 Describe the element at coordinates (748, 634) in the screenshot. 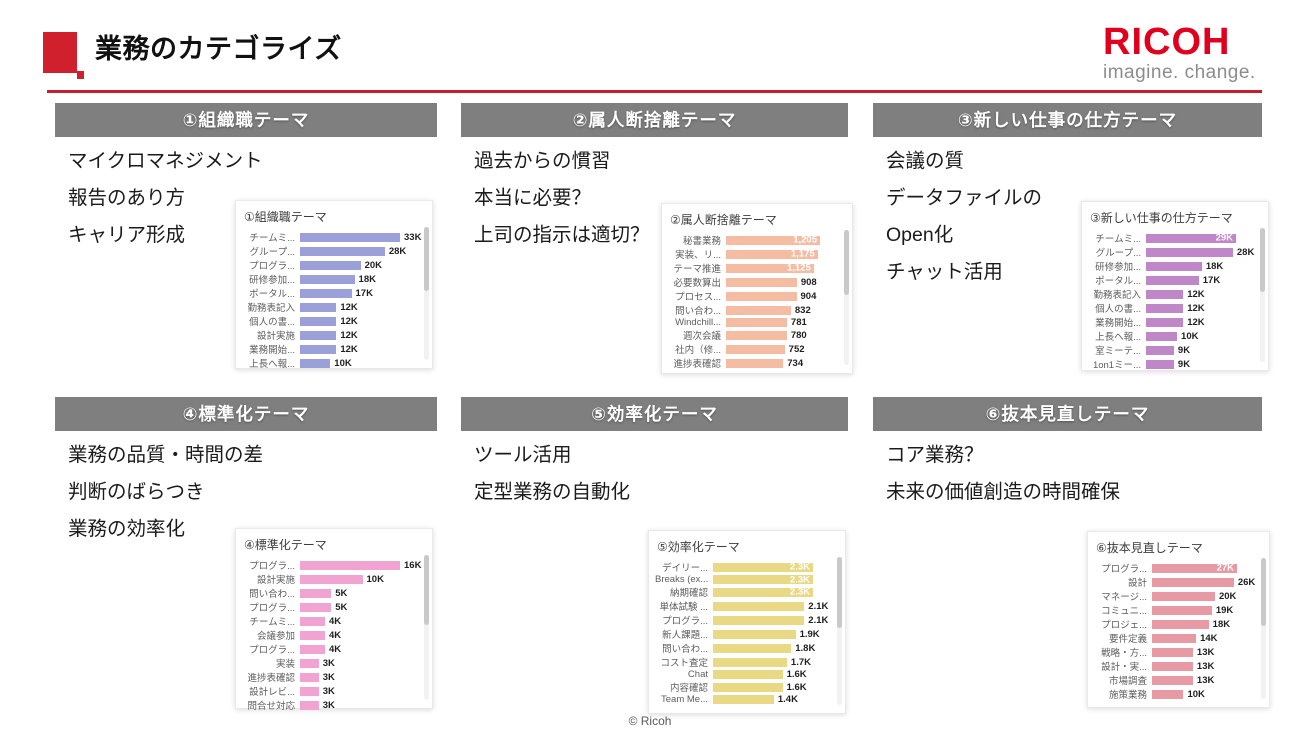

I see `chart-bar-row: 新人課題... 1.9K` at that location.